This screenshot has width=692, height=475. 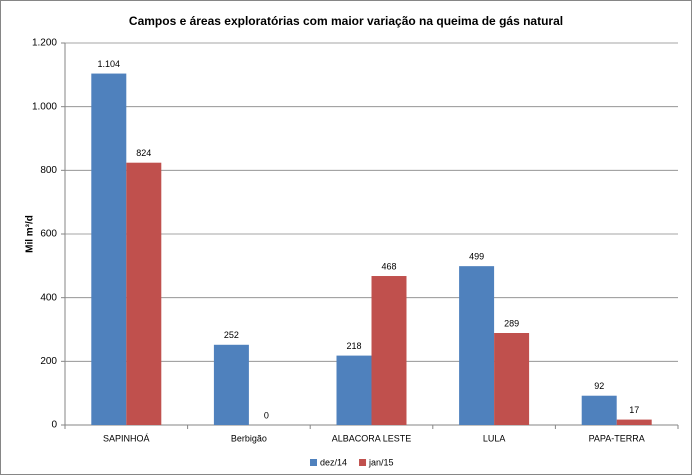 What do you see at coordinates (617, 438) in the screenshot?
I see `x-tick-label: PAPA-TERRA` at bounding box center [617, 438].